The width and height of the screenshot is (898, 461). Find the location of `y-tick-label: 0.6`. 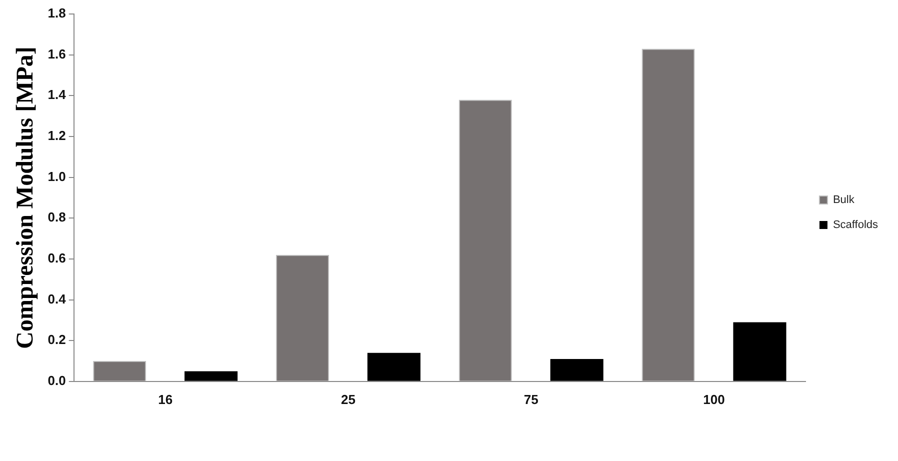

y-tick-label: 0.6 is located at coordinates (57, 258).